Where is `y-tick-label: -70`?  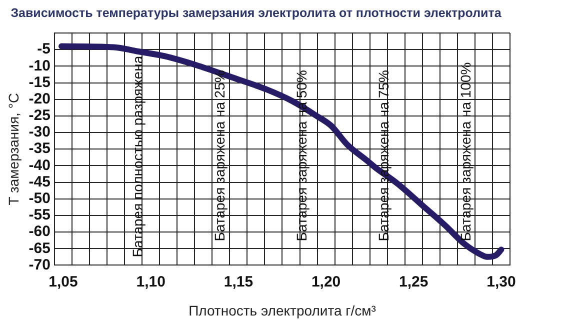
y-tick-label: -70 is located at coordinates (39, 265).